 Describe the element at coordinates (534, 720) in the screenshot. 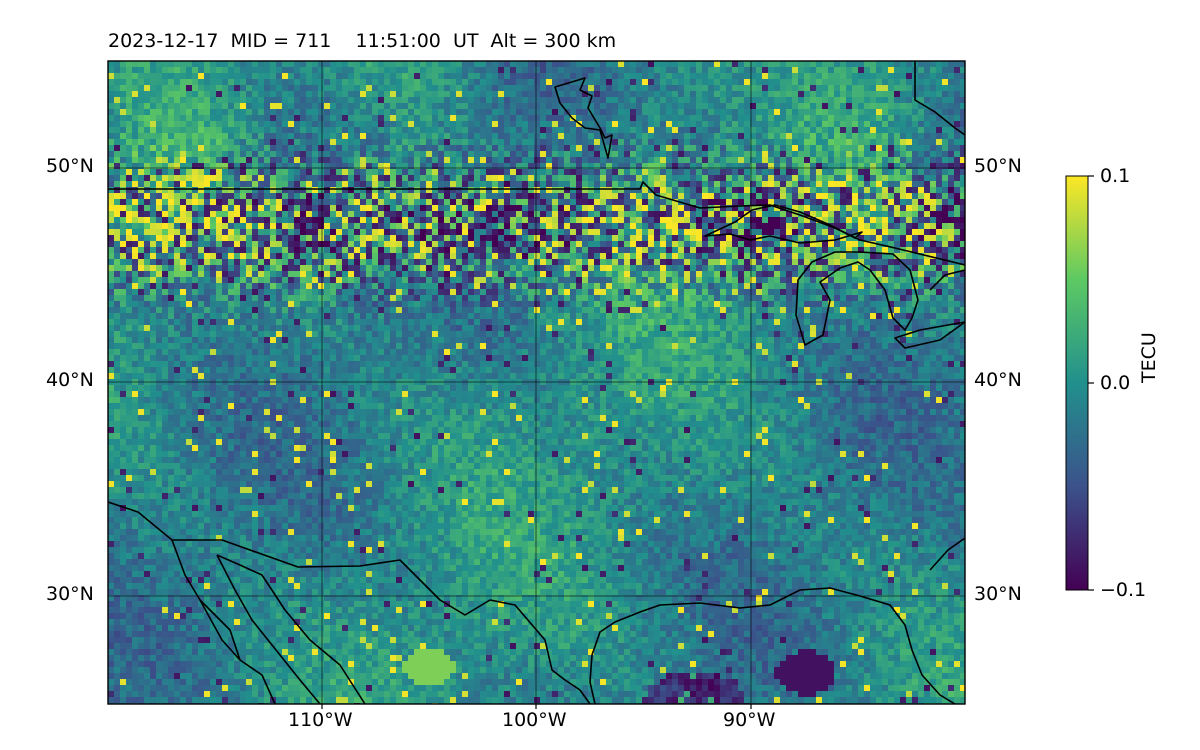

I see `lon-tick-100w: 100°W` at that location.